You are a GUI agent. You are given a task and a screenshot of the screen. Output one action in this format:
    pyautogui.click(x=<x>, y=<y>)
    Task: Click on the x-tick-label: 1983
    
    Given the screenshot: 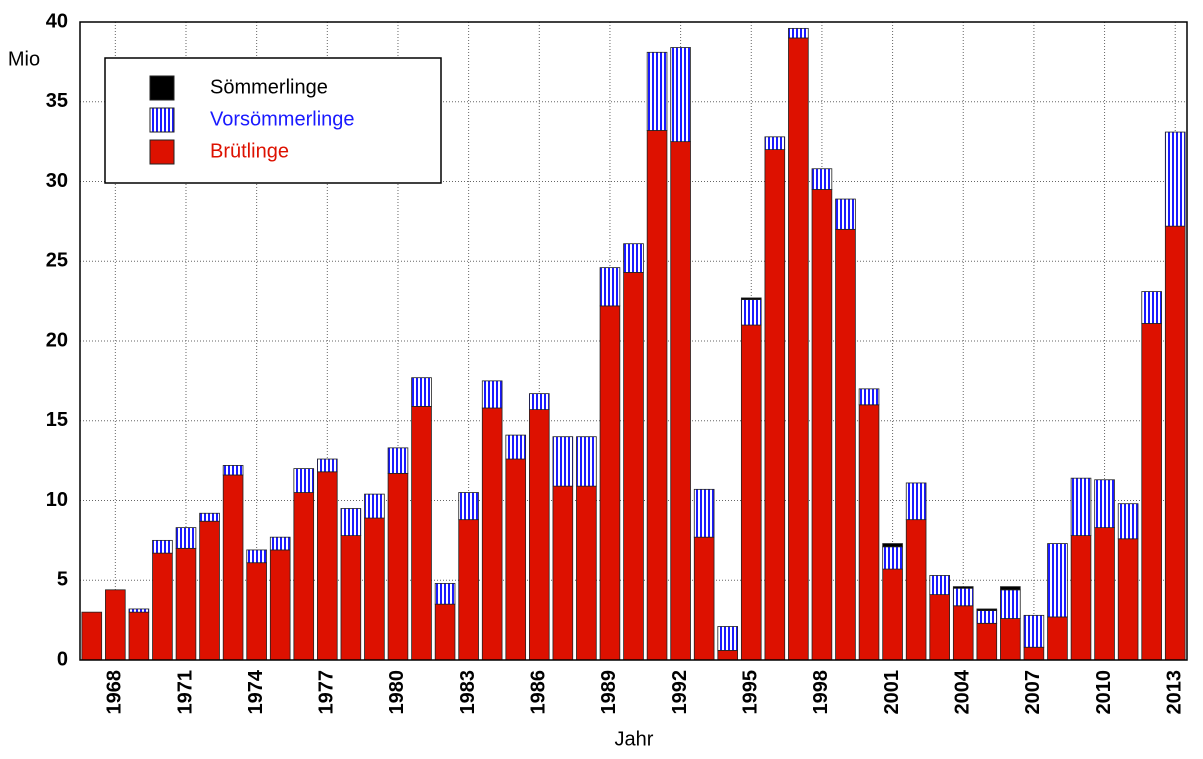 What is the action you would take?
    pyautogui.click(x=468, y=692)
    